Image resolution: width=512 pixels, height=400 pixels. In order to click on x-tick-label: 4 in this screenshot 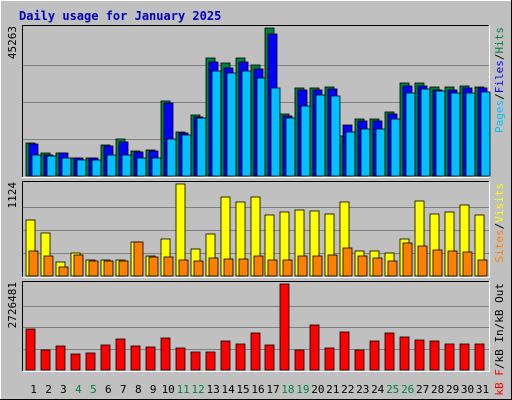, I will do `click(78, 389)`.